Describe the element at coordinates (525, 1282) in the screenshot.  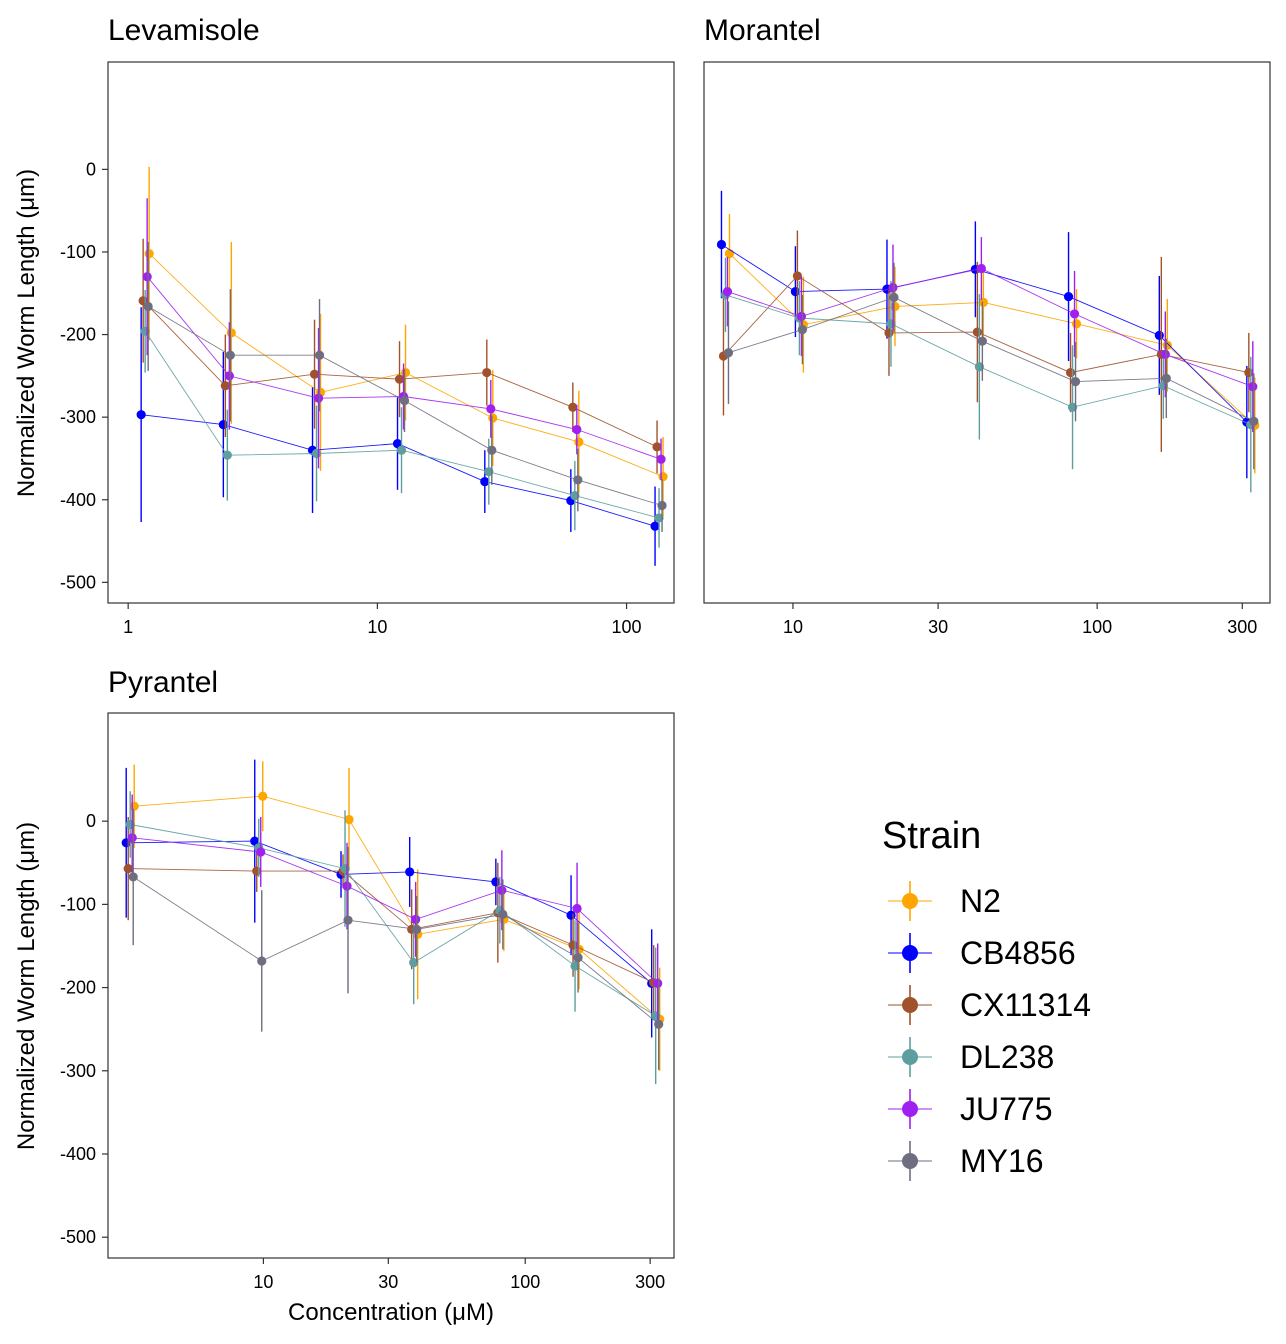
I see `x-tick-label: 100` at that location.